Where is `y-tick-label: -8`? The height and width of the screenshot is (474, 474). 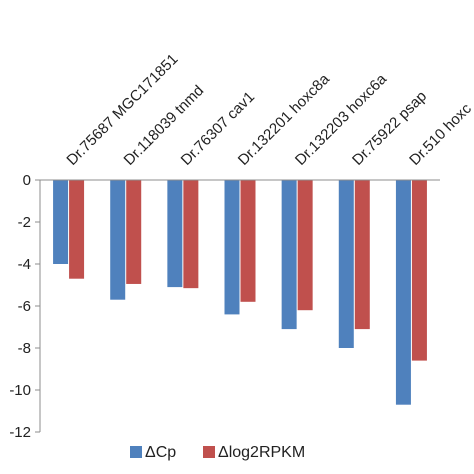 y-tick-label: -8 is located at coordinates (24, 348).